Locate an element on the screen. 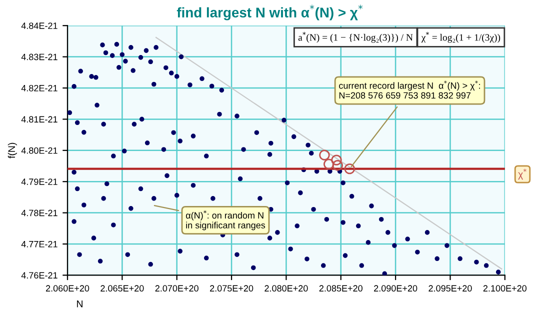  y-tick-label: 4.77E-21 is located at coordinates (39, 244).